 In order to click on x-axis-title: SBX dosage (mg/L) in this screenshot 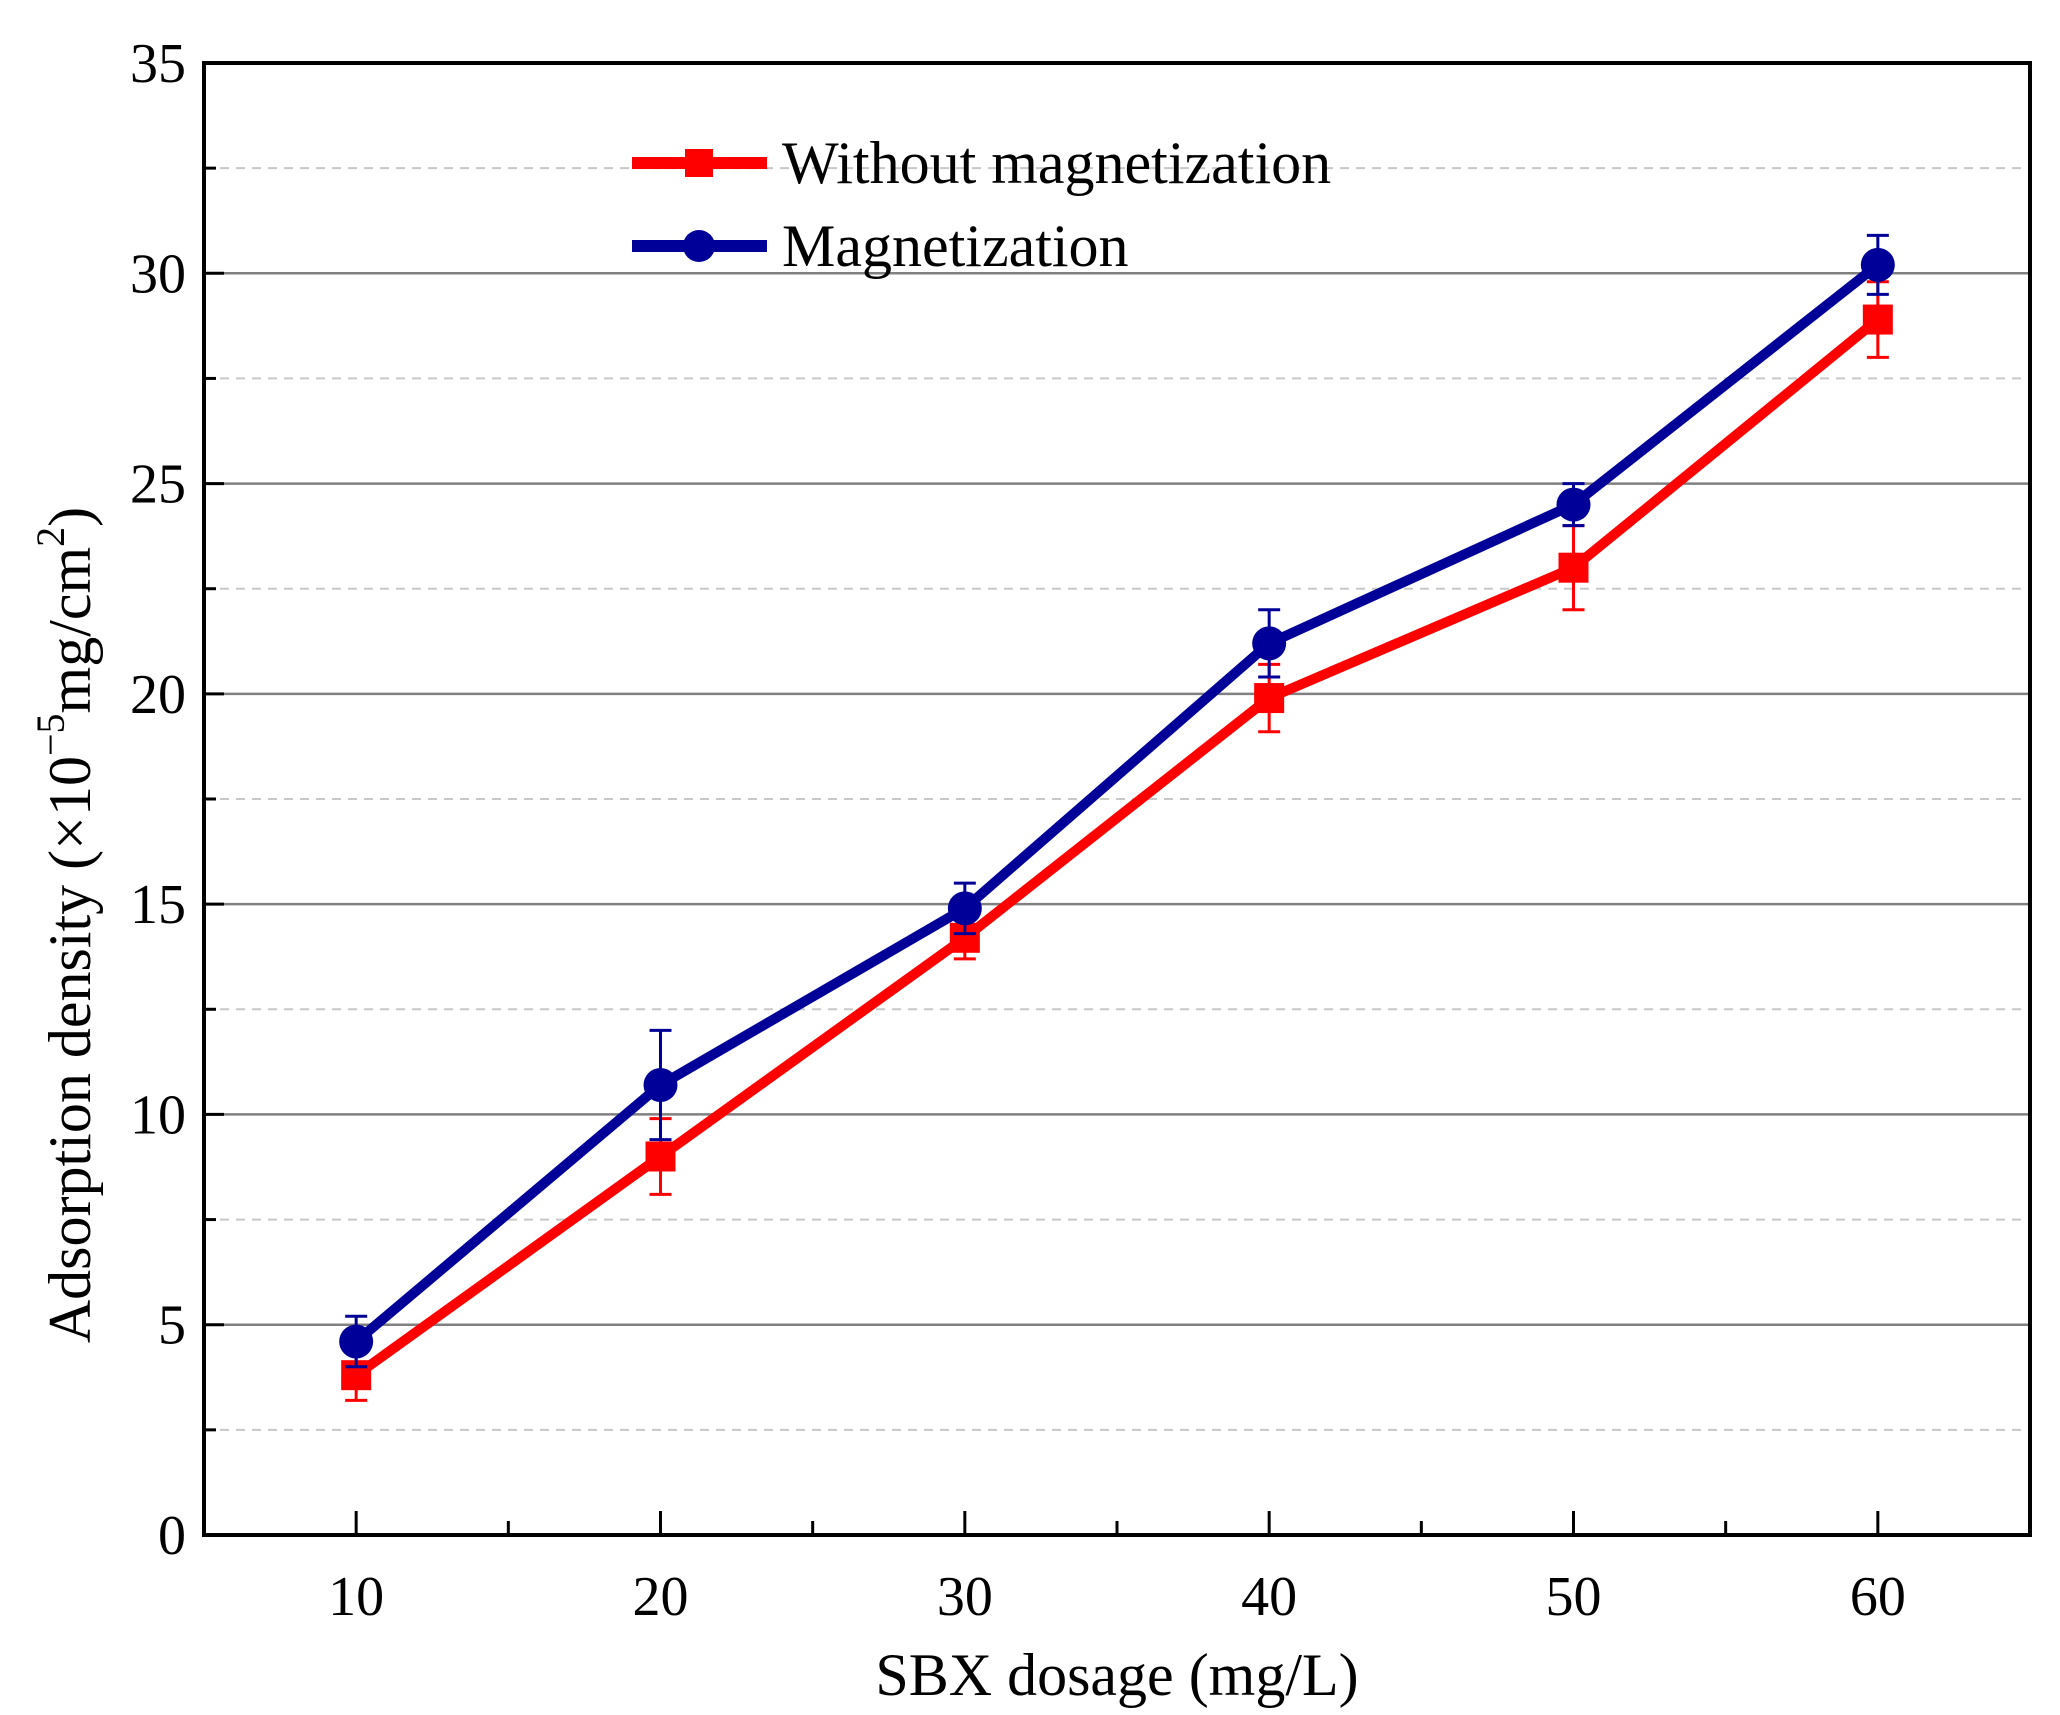, I will do `click(1116, 1675)`.